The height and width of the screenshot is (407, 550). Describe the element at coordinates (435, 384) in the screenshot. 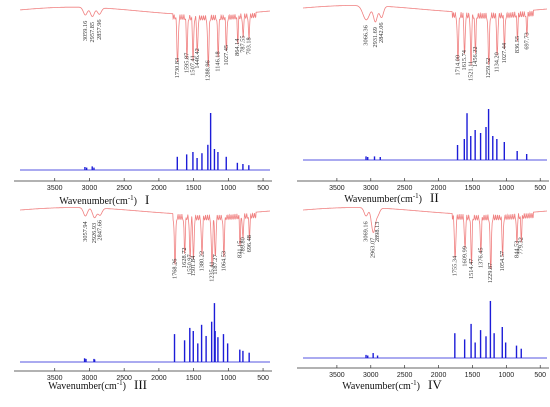

I see `panel-label-IV: IV` at that location.